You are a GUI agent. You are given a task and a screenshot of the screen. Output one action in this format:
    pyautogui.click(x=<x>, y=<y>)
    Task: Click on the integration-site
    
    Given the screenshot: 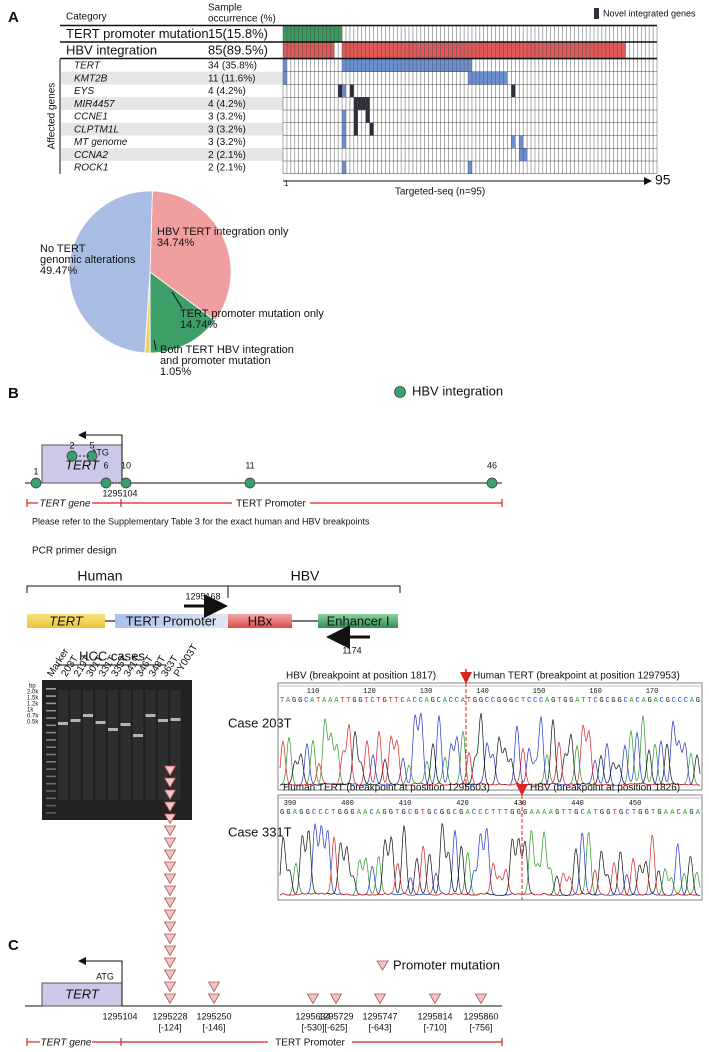 What is the action you would take?
    pyautogui.click(x=72, y=456)
    